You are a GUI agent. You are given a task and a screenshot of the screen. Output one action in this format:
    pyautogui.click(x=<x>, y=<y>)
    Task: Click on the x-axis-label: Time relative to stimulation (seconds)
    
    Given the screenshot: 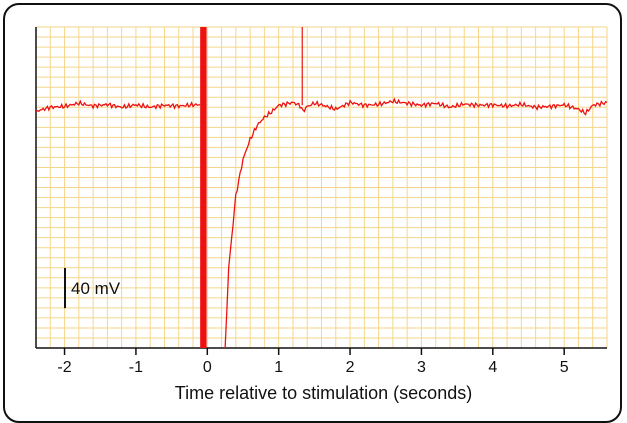 What is the action you would take?
    pyautogui.click(x=323, y=393)
    